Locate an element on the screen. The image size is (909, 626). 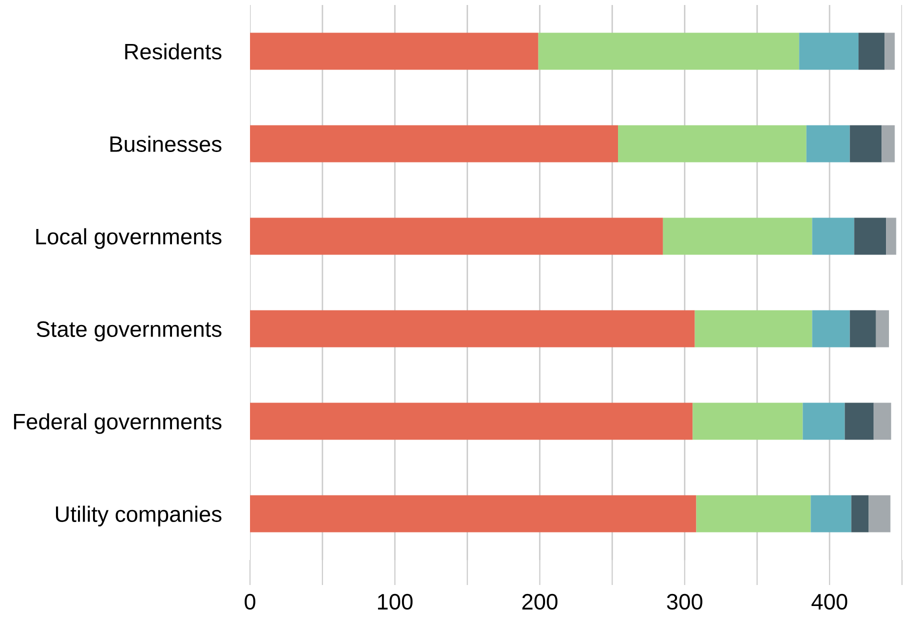
x-tick-label: 400 is located at coordinates (830, 602).